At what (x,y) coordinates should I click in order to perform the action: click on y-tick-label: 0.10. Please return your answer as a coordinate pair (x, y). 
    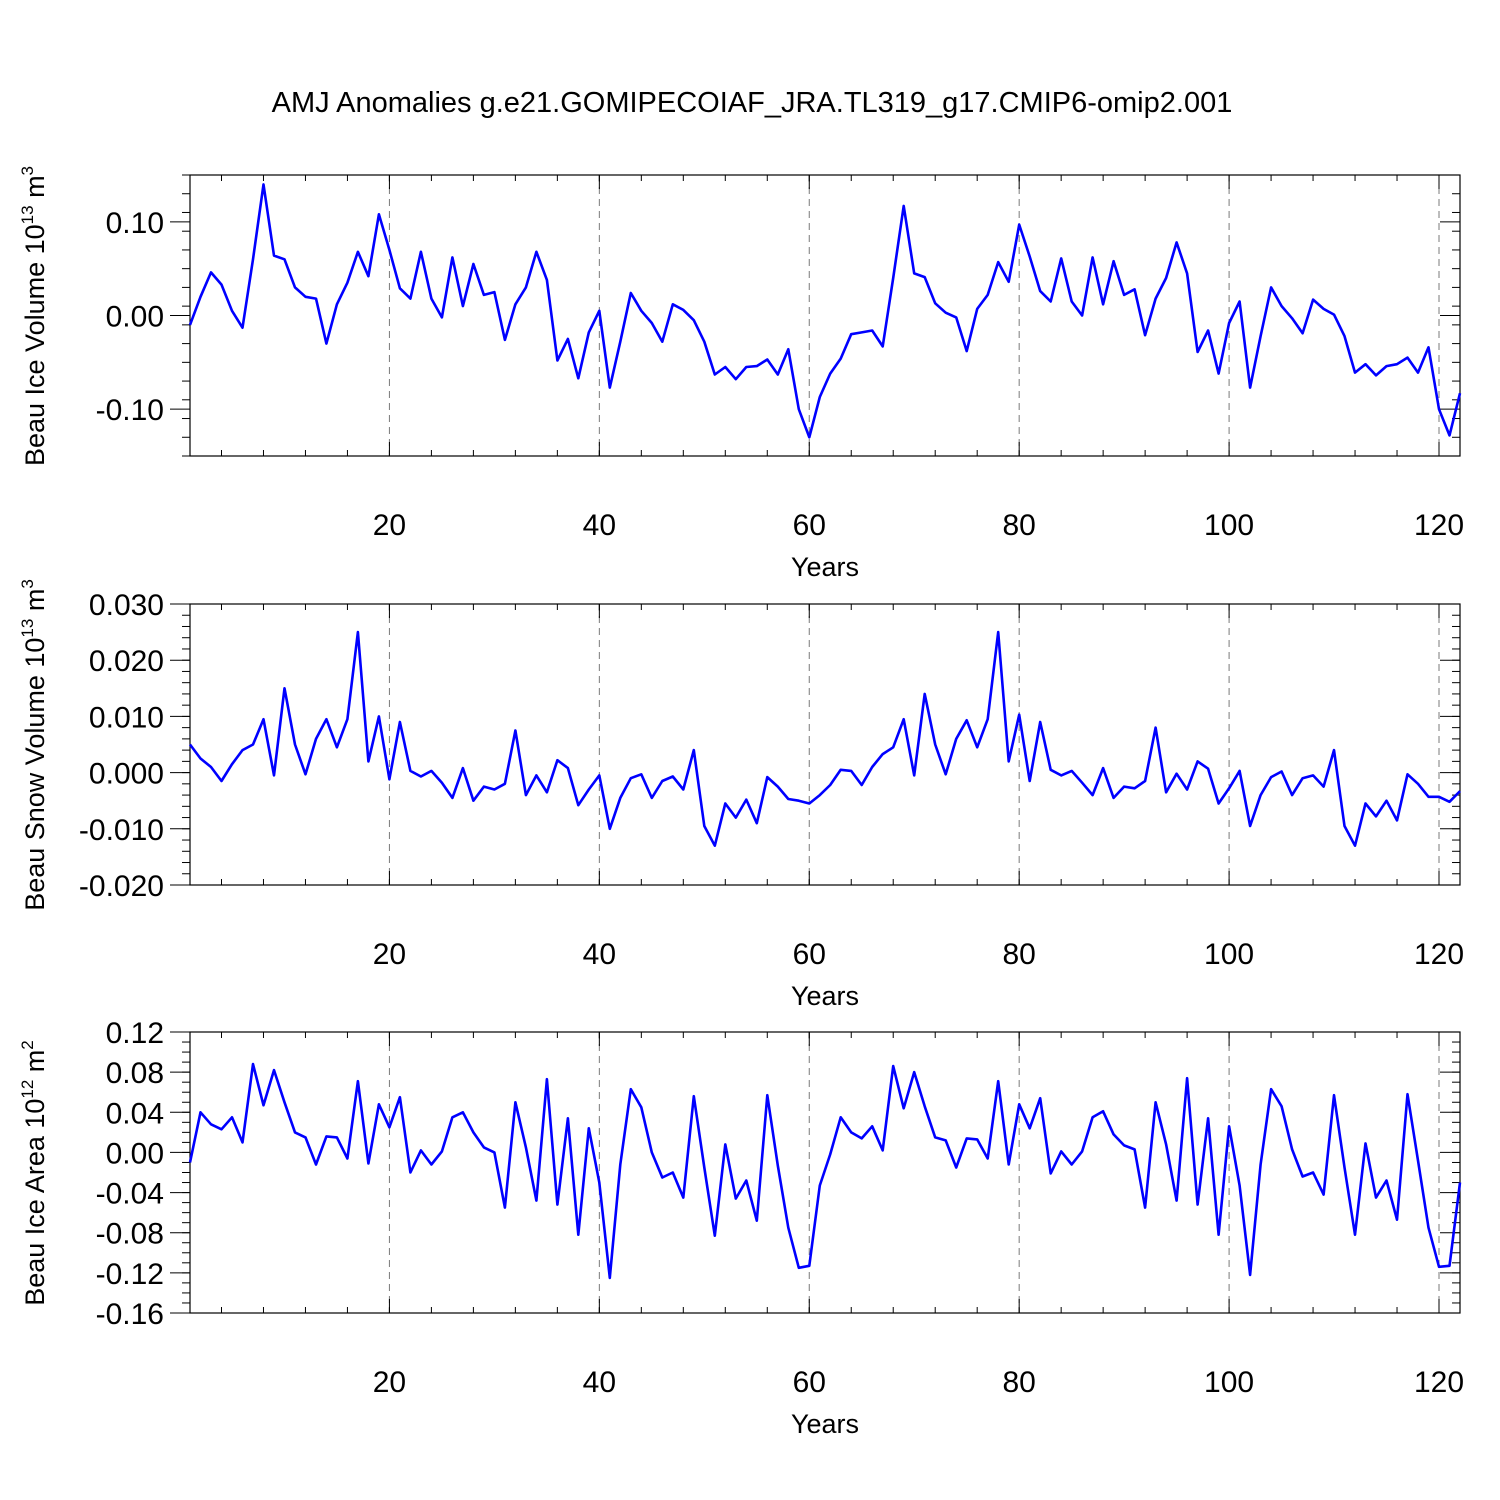
    Looking at the image, I should click on (135, 223).